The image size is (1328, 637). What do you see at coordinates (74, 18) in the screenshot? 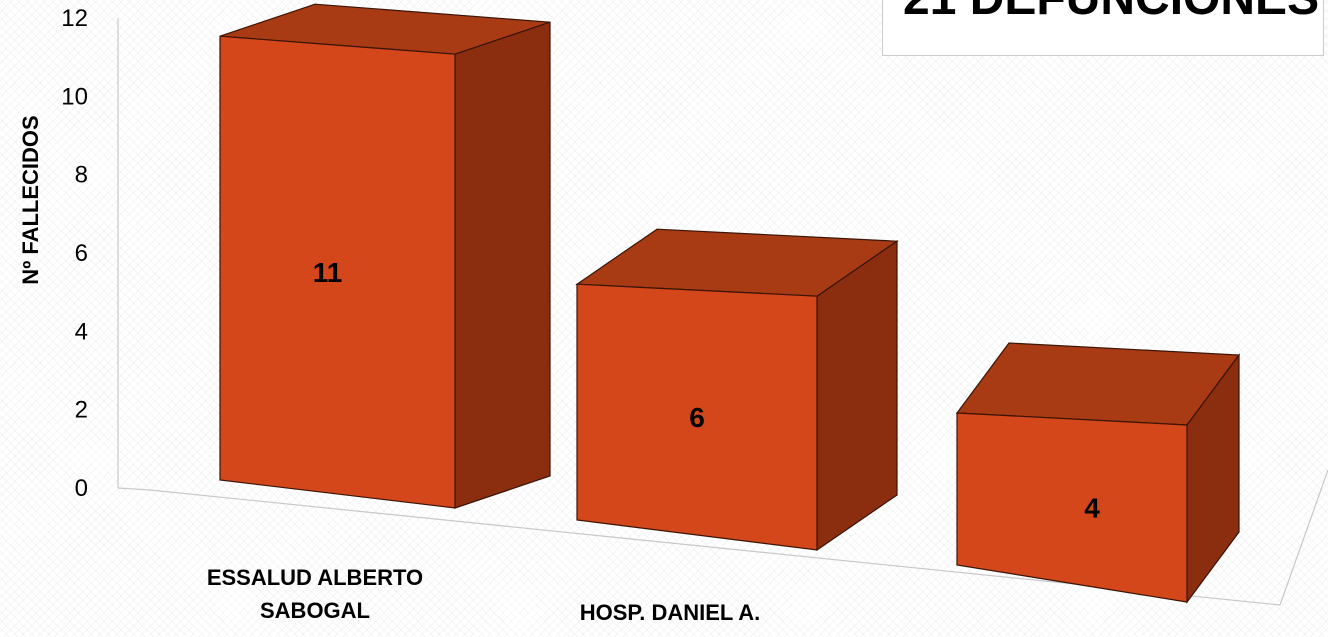
I see `y-tick-label: 12` at bounding box center [74, 18].